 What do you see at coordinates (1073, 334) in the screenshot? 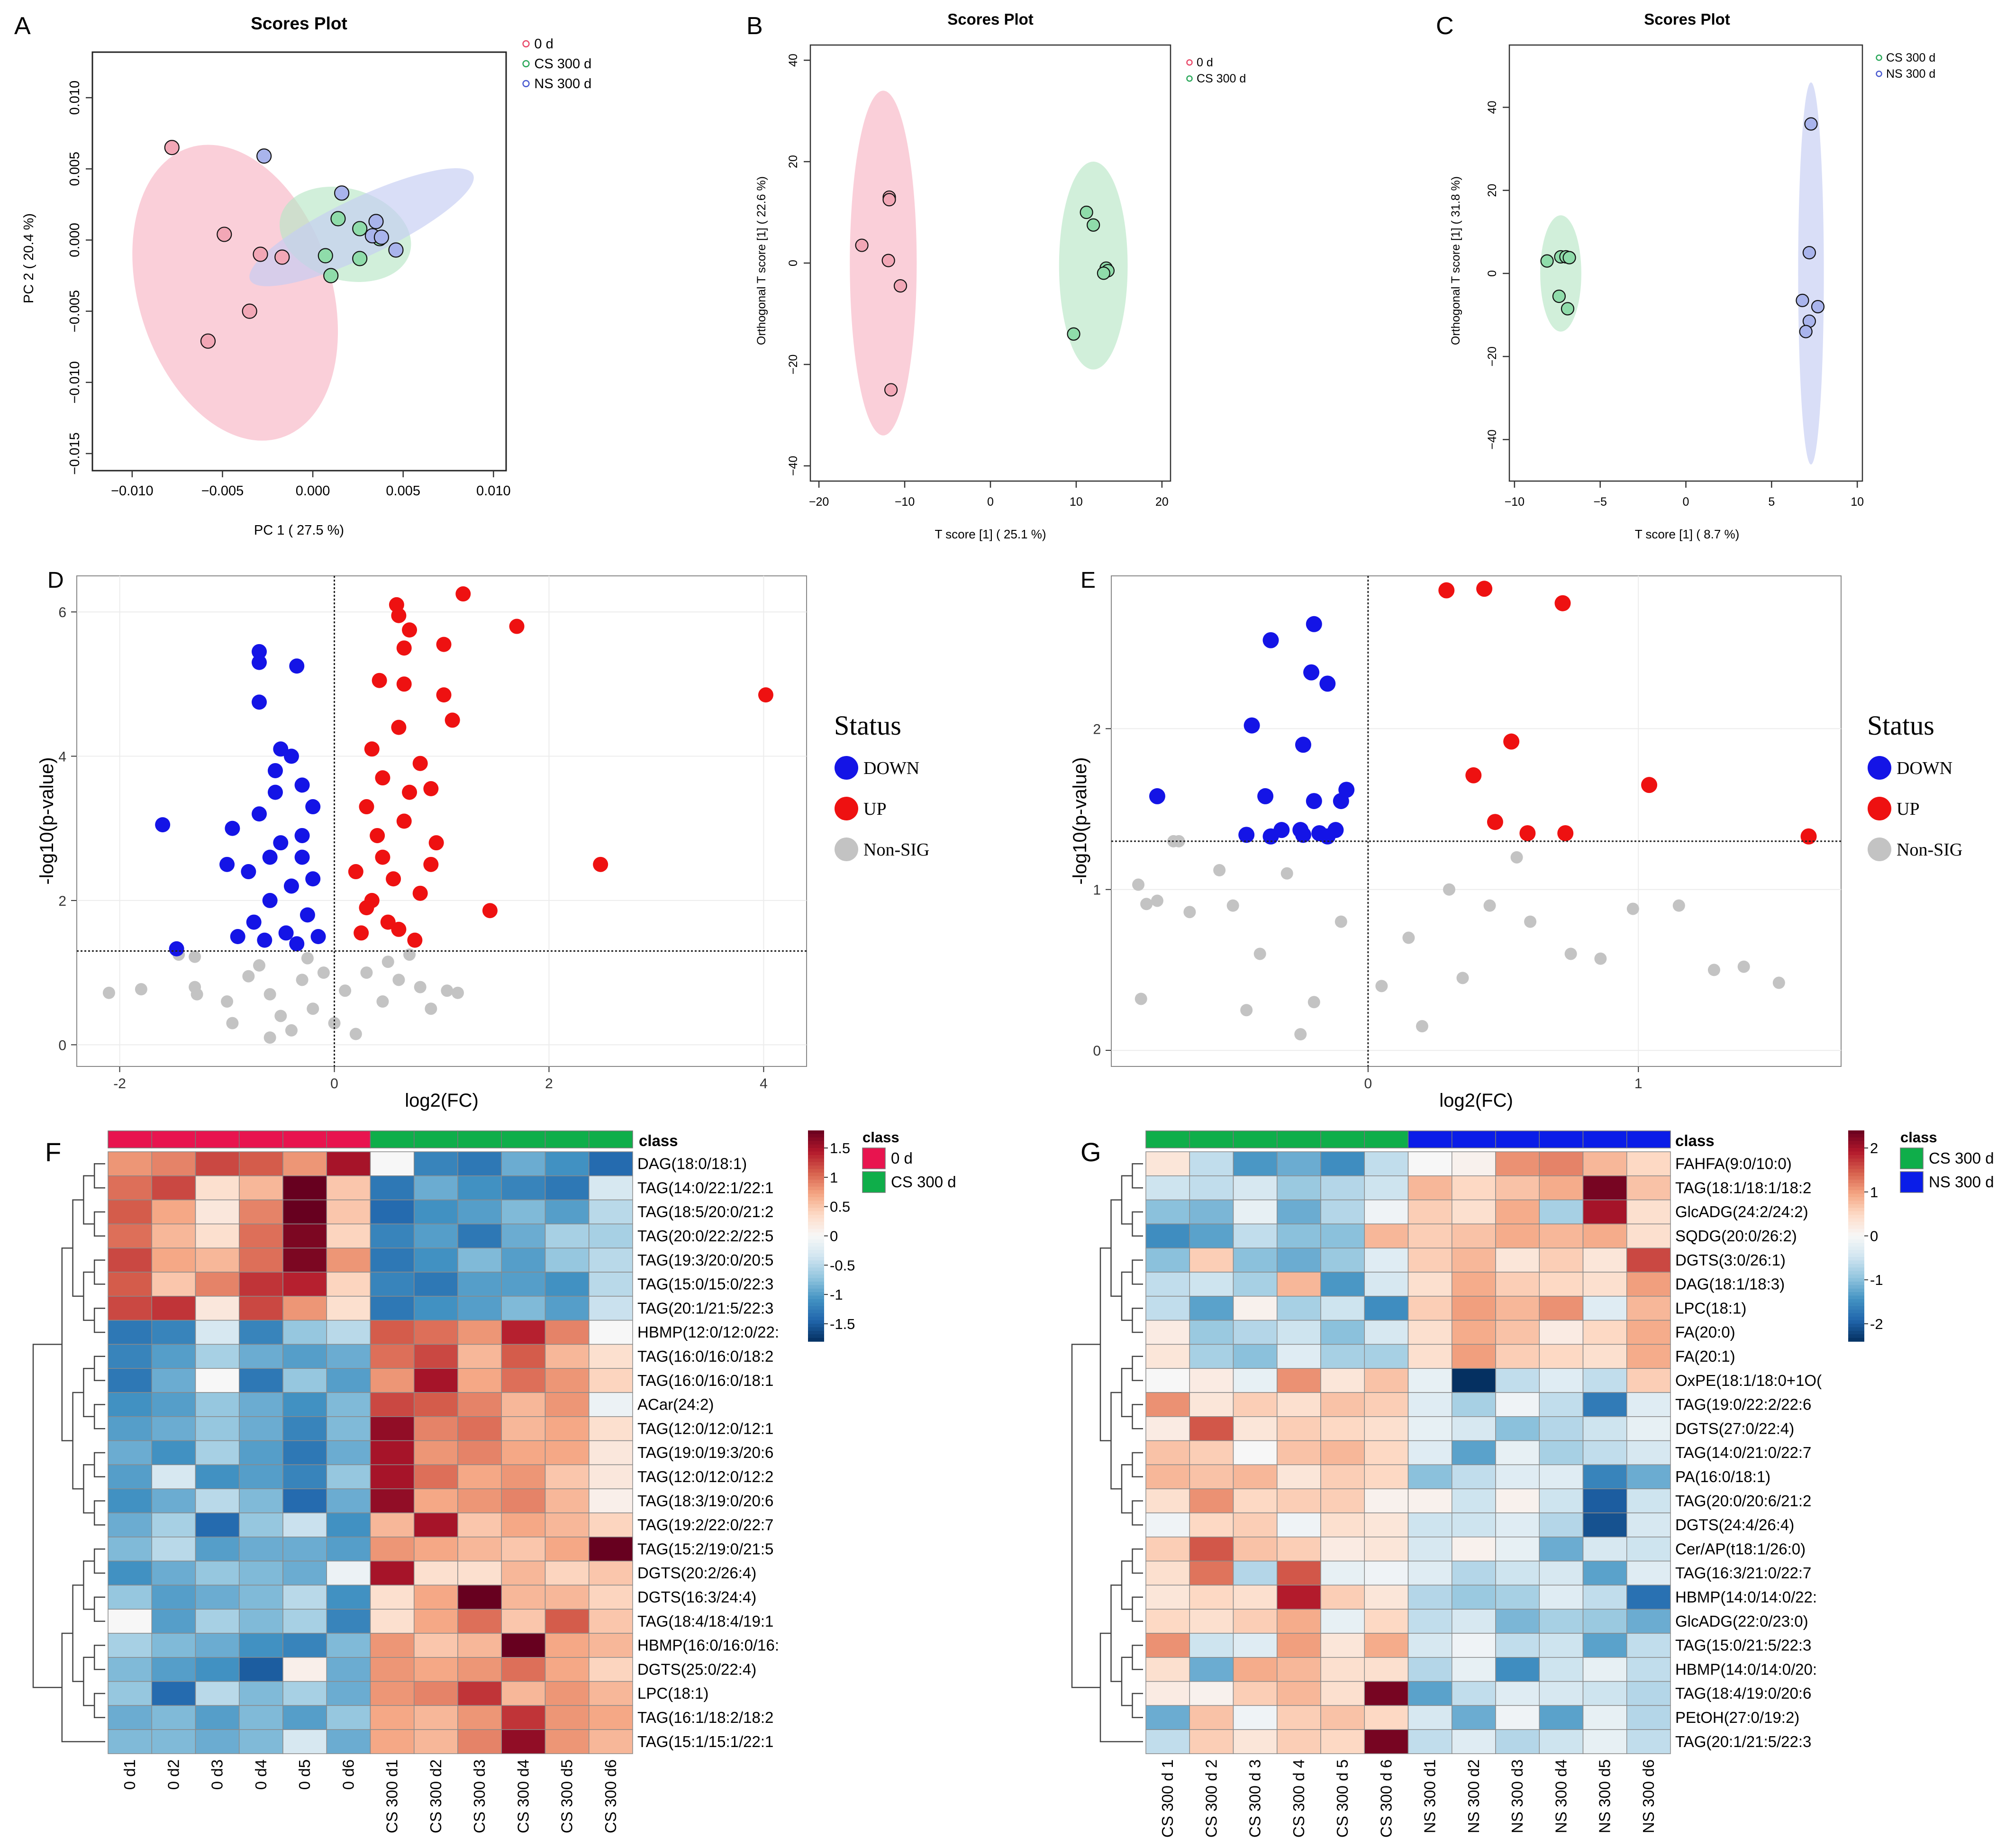
I see `chart-b-point-cs-300-d` at bounding box center [1073, 334].